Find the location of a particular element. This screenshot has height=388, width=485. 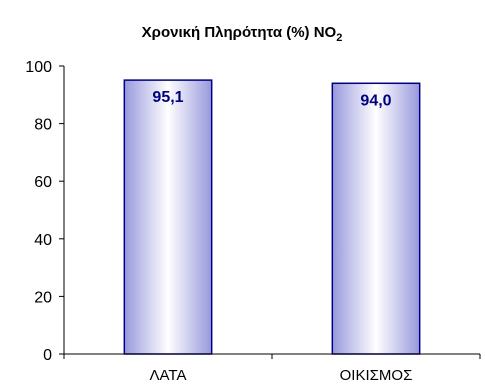

x-category-label: ΛΑΤΑ is located at coordinates (168, 375).